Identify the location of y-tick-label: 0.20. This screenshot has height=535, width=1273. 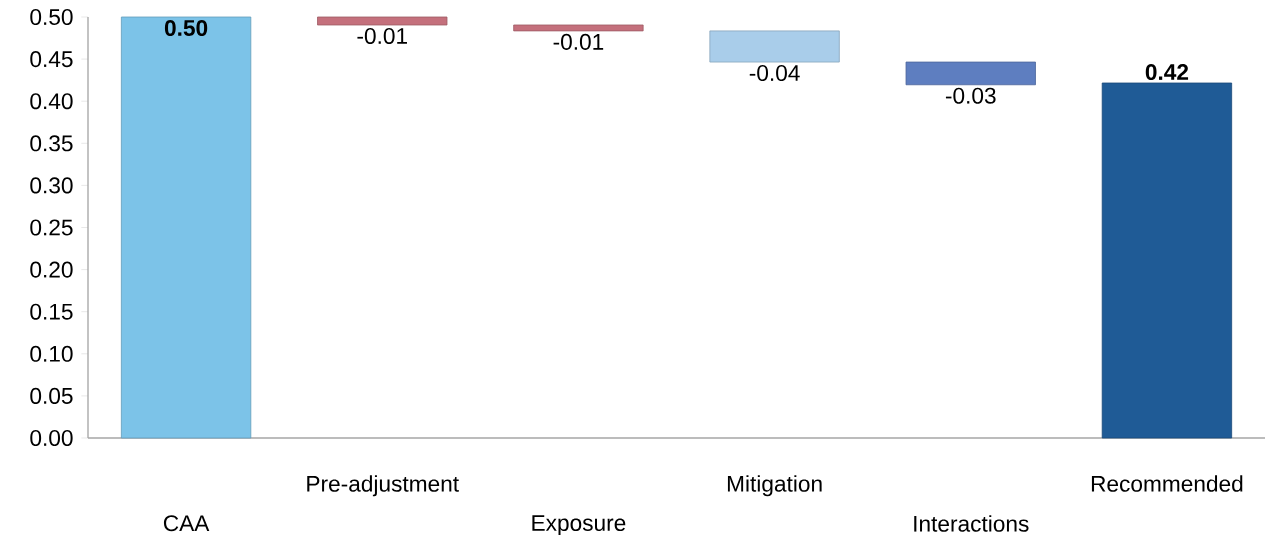
(51, 269).